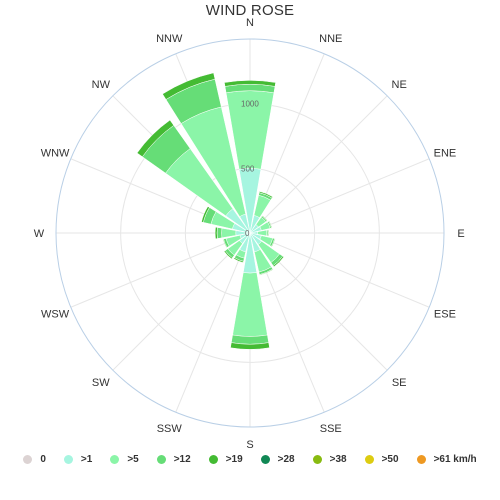  What do you see at coordinates (273, 243) in the screenshot?
I see `sector-ESE-gt19` at bounding box center [273, 243].